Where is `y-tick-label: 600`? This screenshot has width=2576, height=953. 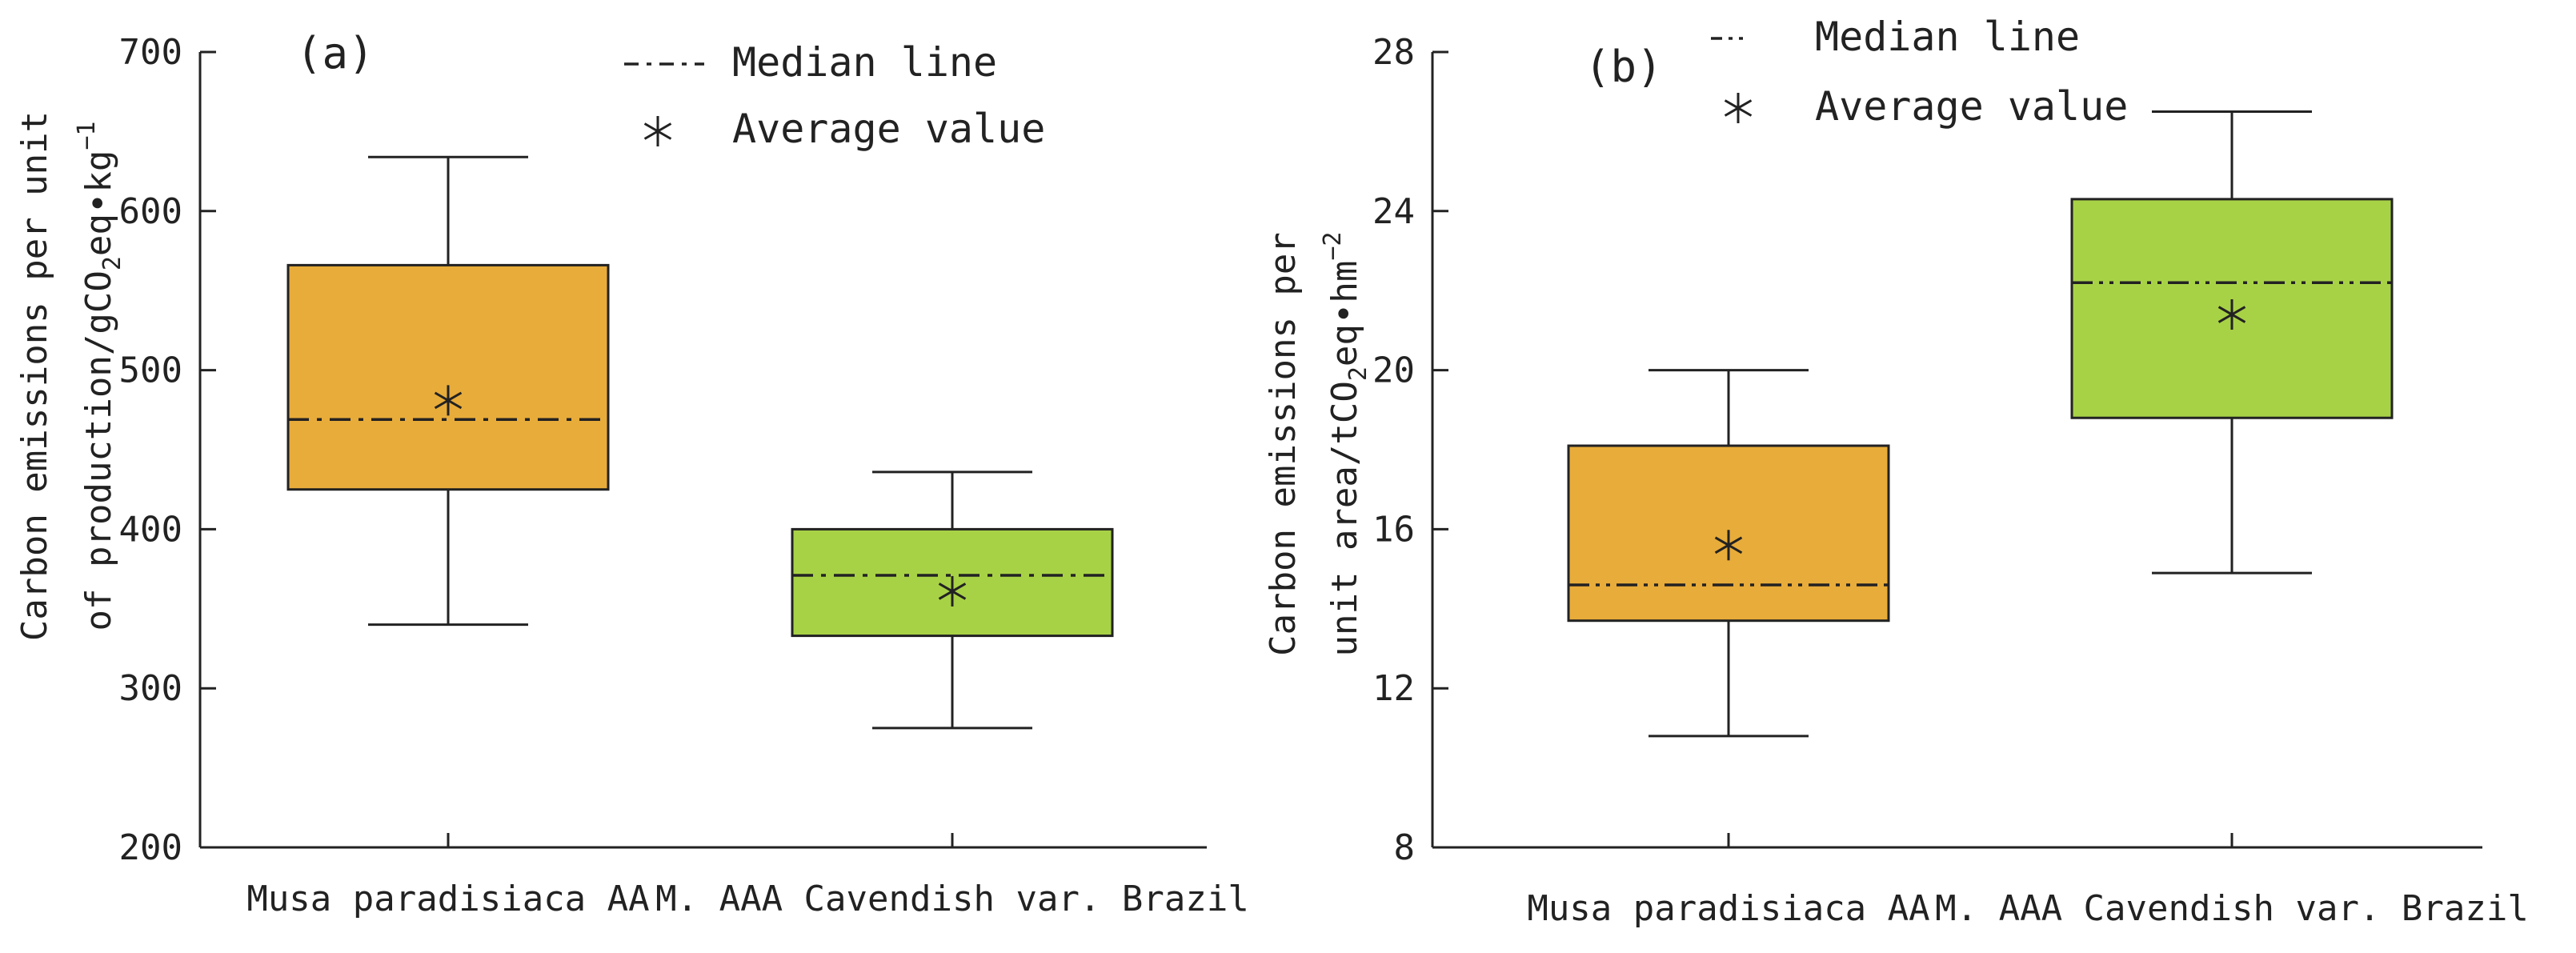
y-tick-label: 600 is located at coordinates (150, 212).